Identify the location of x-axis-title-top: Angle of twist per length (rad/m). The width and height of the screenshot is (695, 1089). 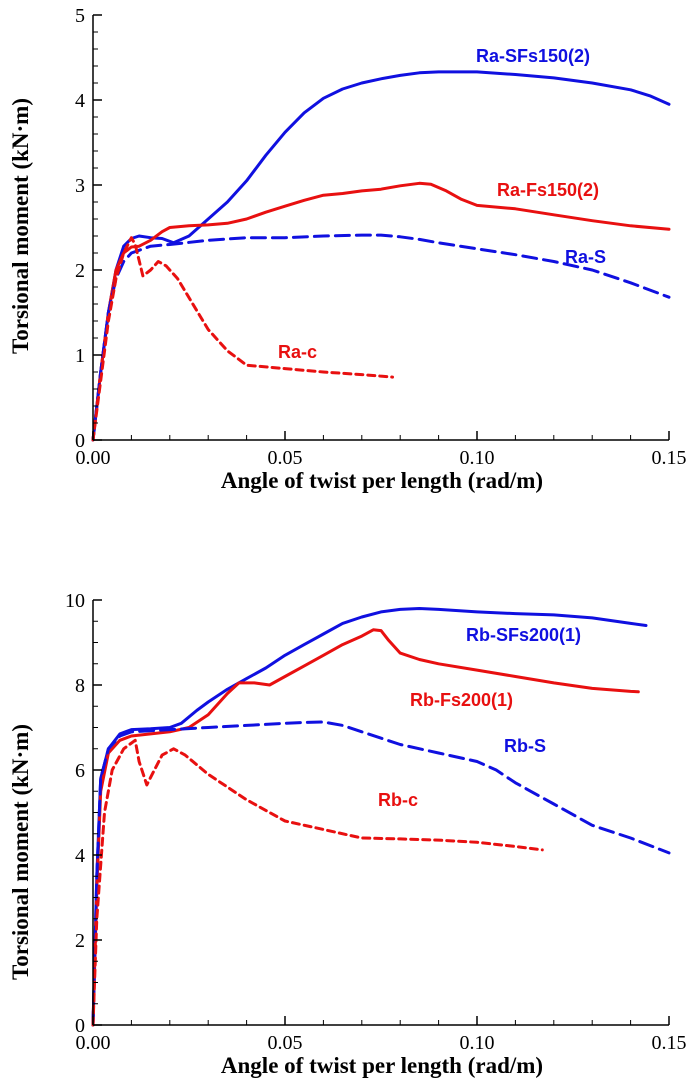
(382, 480).